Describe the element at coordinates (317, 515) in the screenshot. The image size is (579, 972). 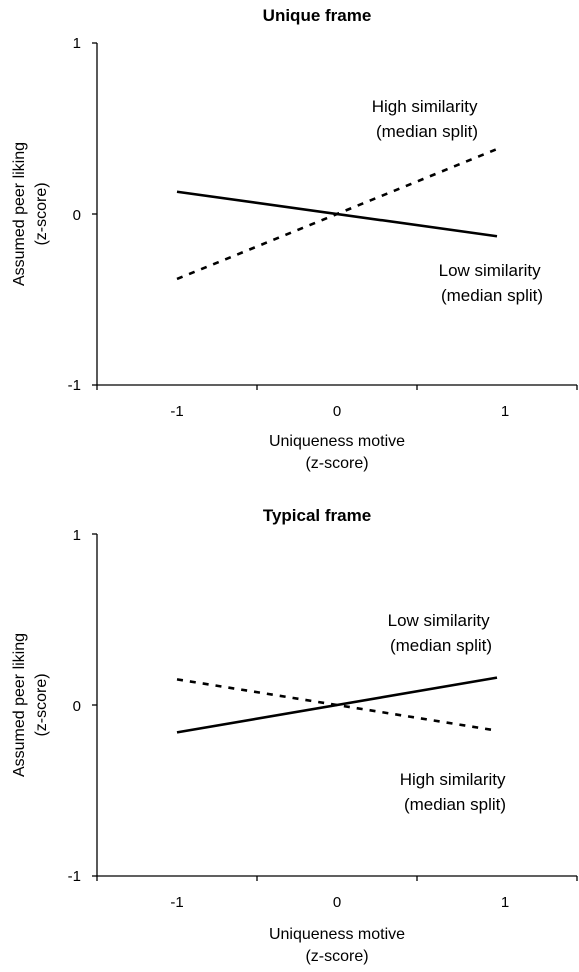
I see `chart-title: Typical frame` at that location.